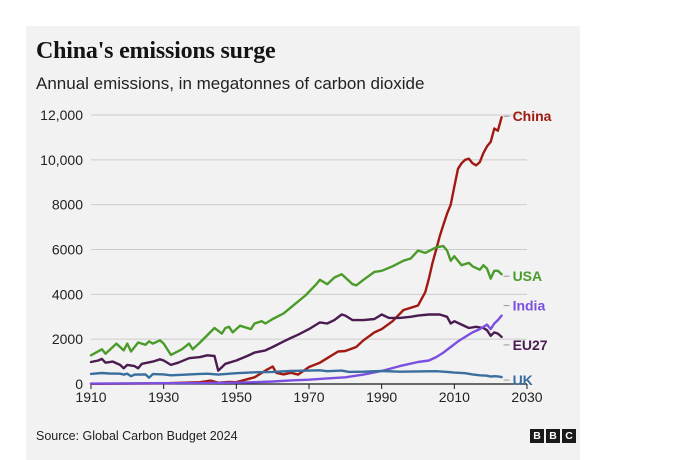 The width and height of the screenshot is (690, 460). Describe the element at coordinates (526, 397) in the screenshot. I see `x-tick-label: 2030` at that location.